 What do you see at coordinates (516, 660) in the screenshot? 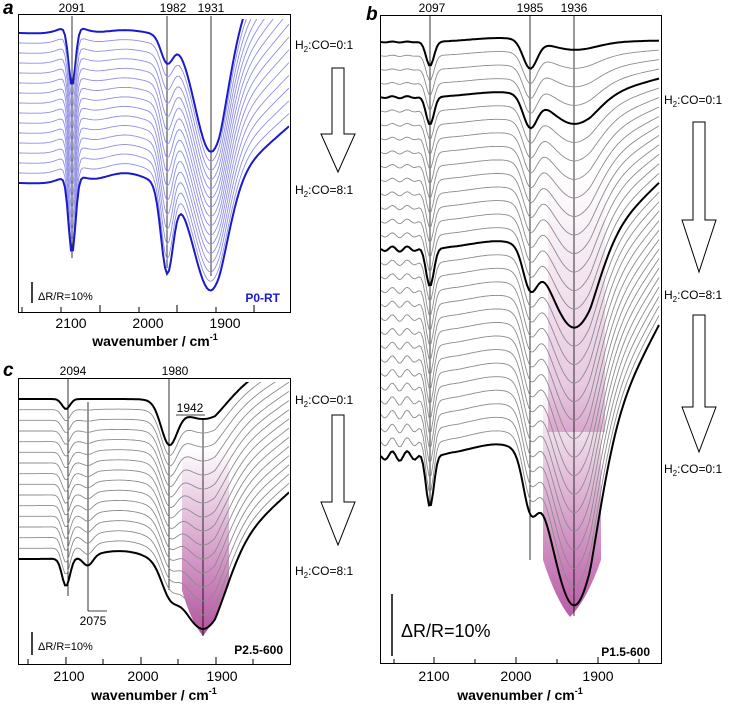
I see `panel-b-xaxis` at bounding box center [516, 660].